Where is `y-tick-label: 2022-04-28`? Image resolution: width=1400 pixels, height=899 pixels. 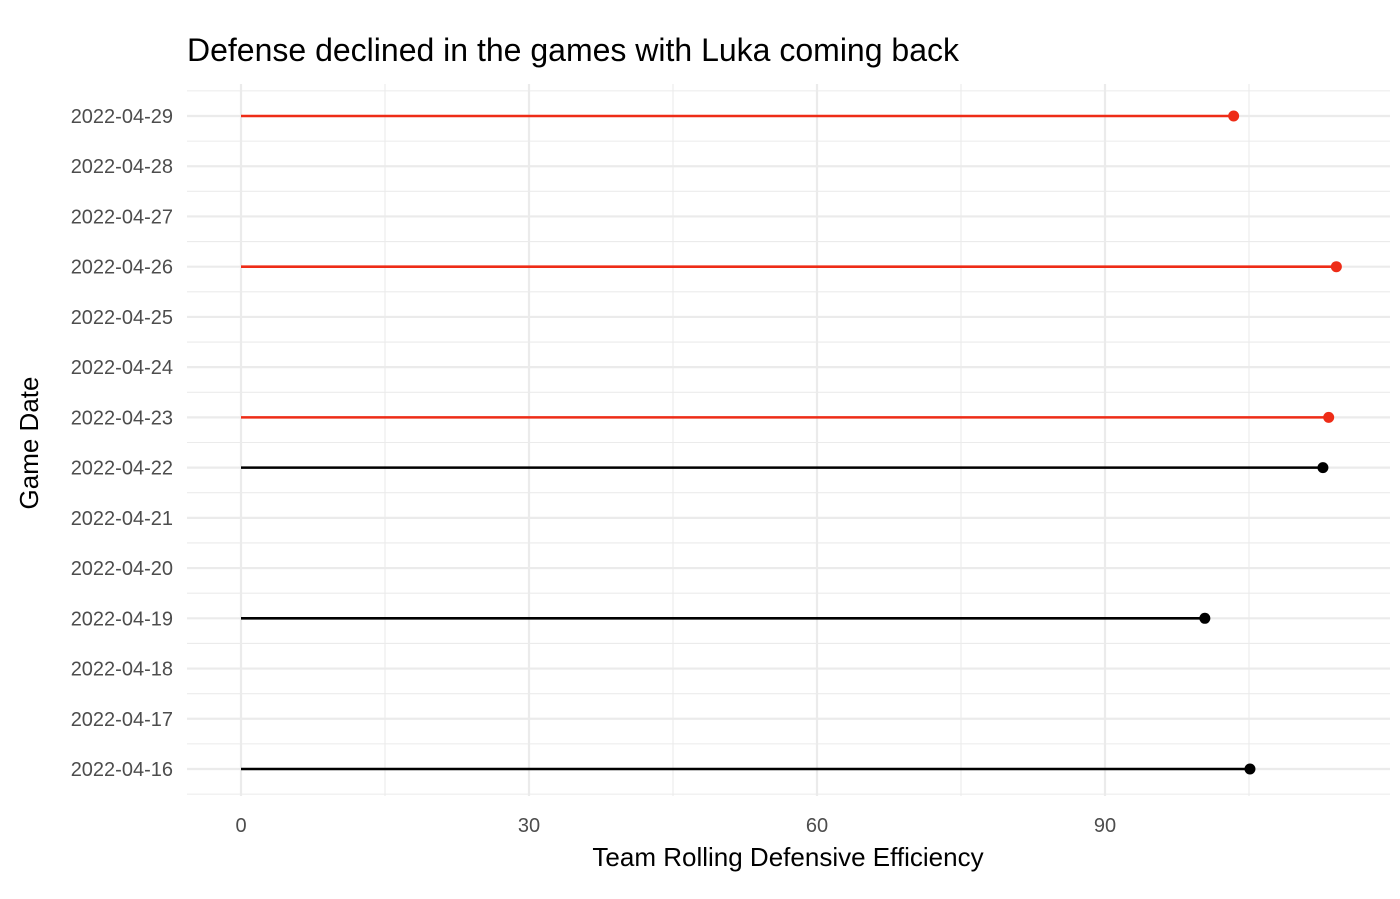
y-tick-label: 2022-04-28 is located at coordinates (122, 167).